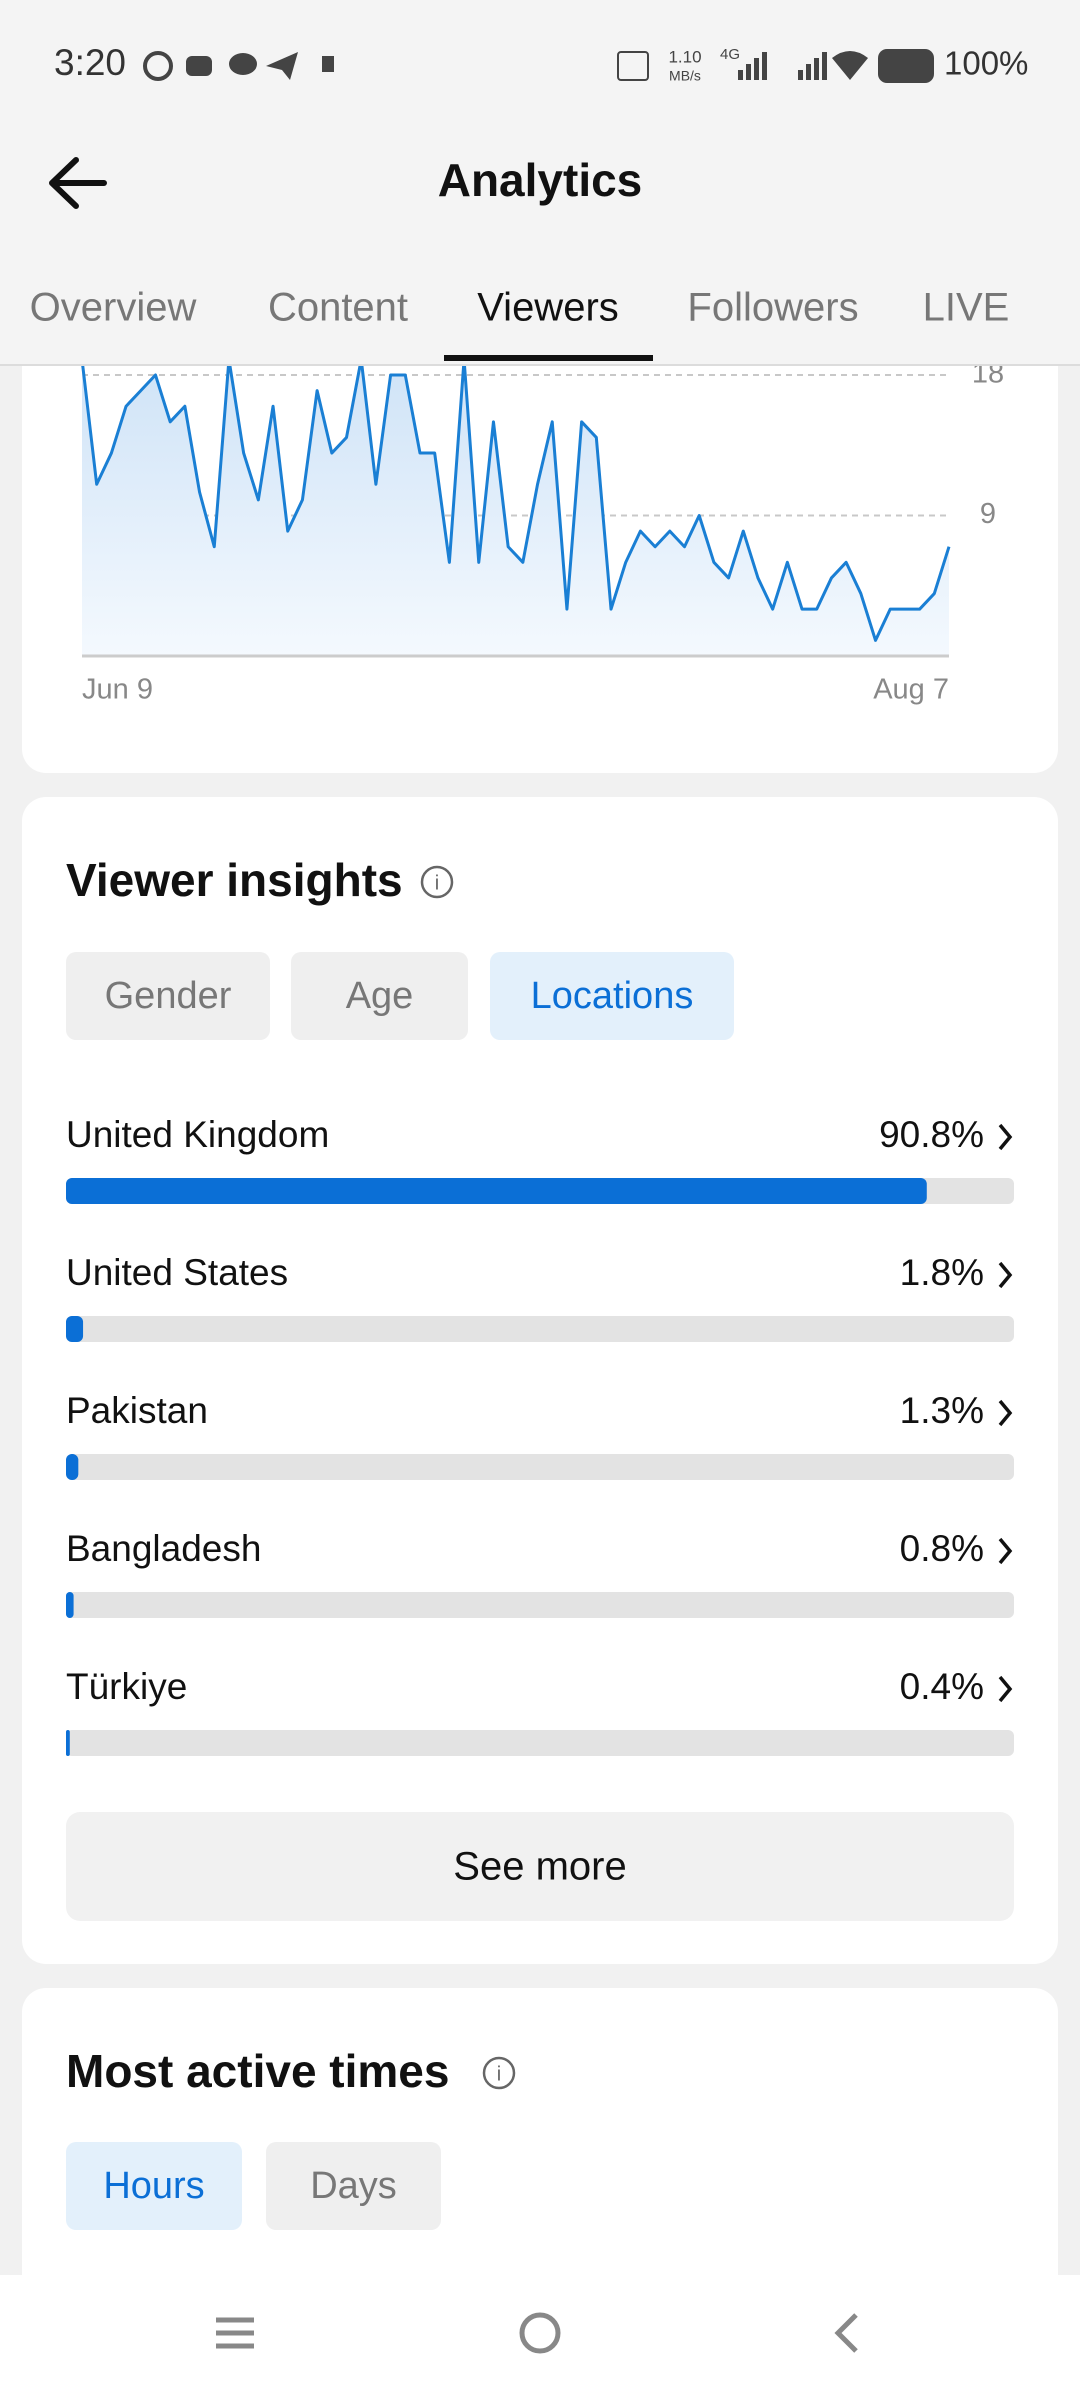 The image size is (1080, 2392). What do you see at coordinates (238, 66) in the screenshot?
I see `status-icons` at bounding box center [238, 66].